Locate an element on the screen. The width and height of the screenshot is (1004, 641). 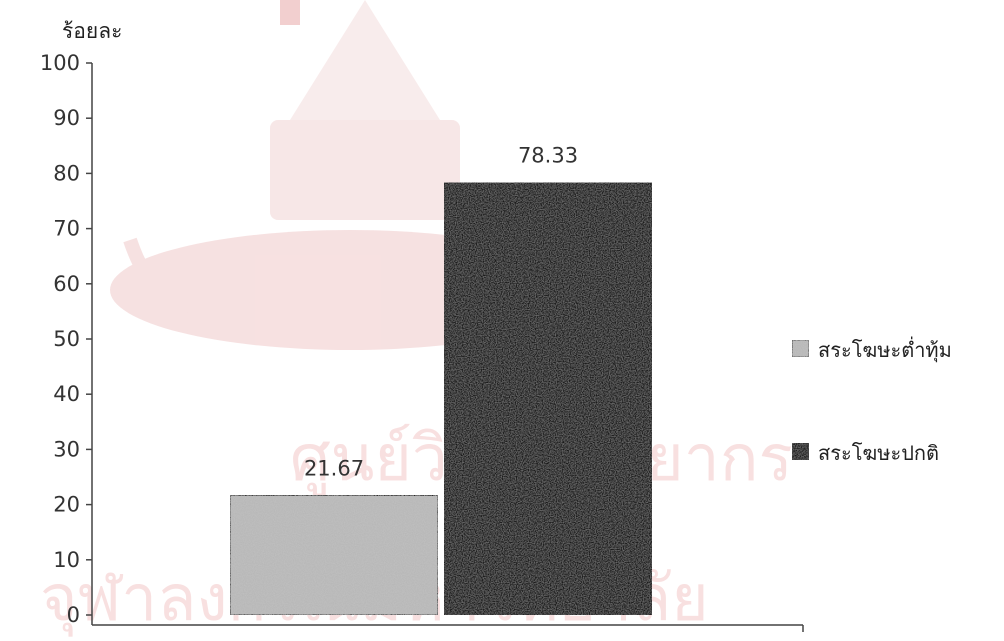
data-label-2: 78.33 is located at coordinates (548, 156).